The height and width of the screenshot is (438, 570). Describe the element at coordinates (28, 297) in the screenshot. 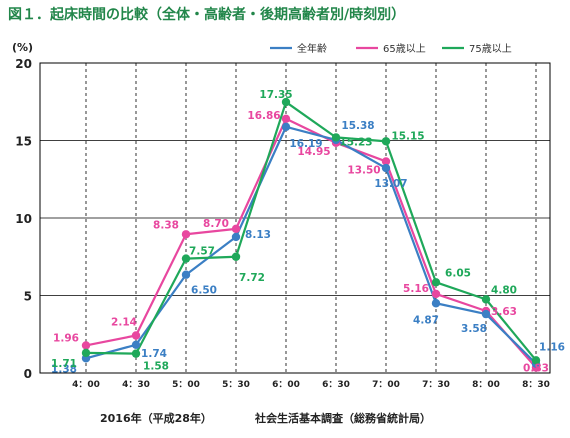

I see `y-tick-label: 5` at that location.